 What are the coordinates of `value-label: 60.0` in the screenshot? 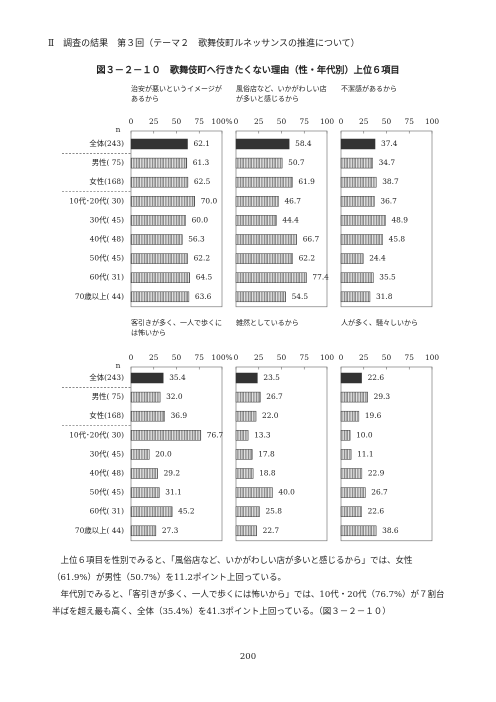 It's located at (200, 219).